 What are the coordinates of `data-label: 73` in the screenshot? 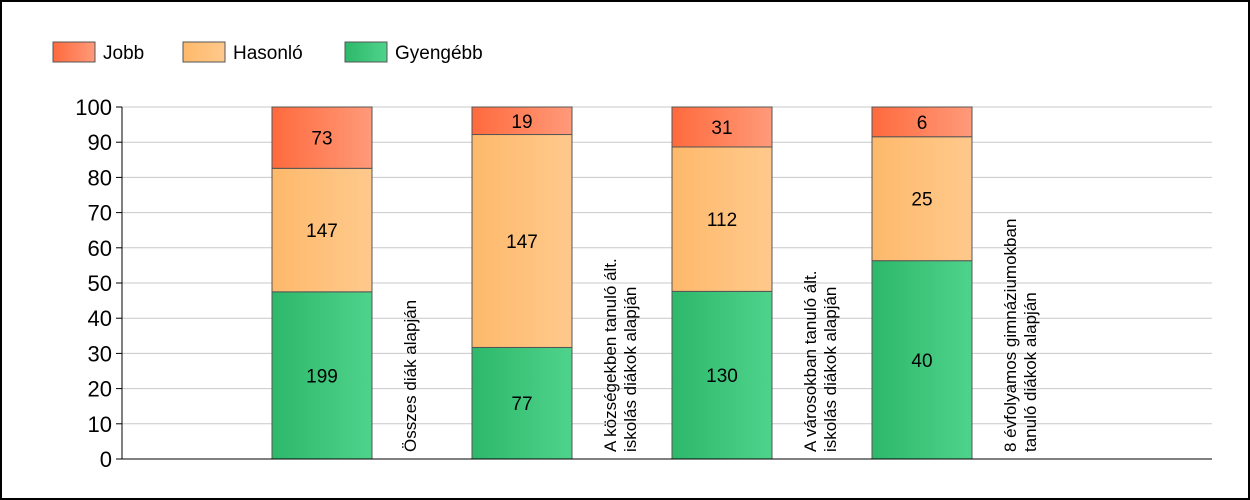 It's located at (321, 139).